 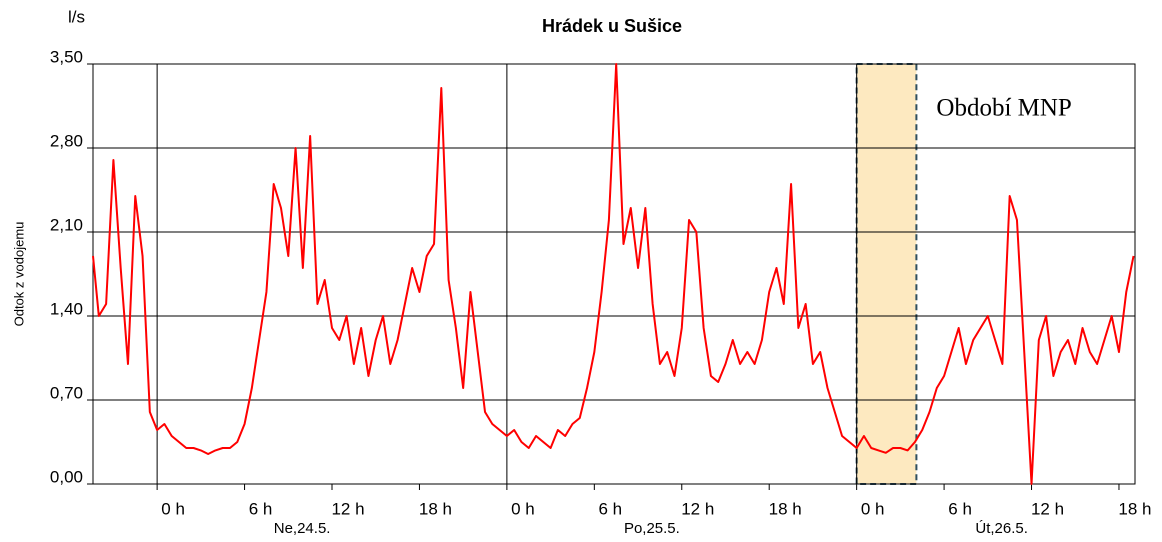 I want to click on y-tick-label: 3,50, so click(x=66, y=56).